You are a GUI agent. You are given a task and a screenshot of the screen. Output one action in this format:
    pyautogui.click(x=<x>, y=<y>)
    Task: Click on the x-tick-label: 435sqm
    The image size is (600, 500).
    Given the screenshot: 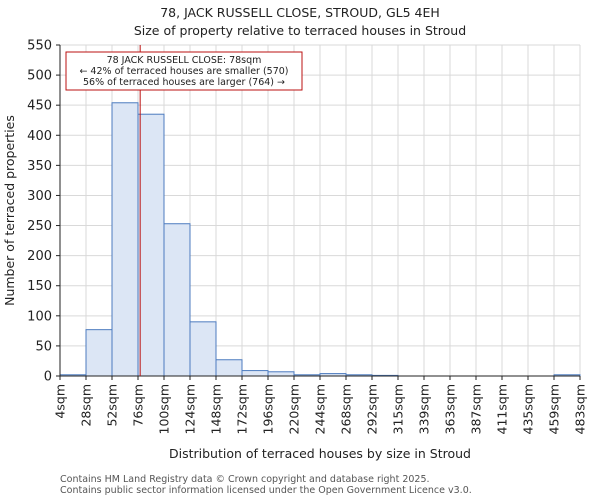 What is the action you would take?
    pyautogui.click(x=528, y=409)
    